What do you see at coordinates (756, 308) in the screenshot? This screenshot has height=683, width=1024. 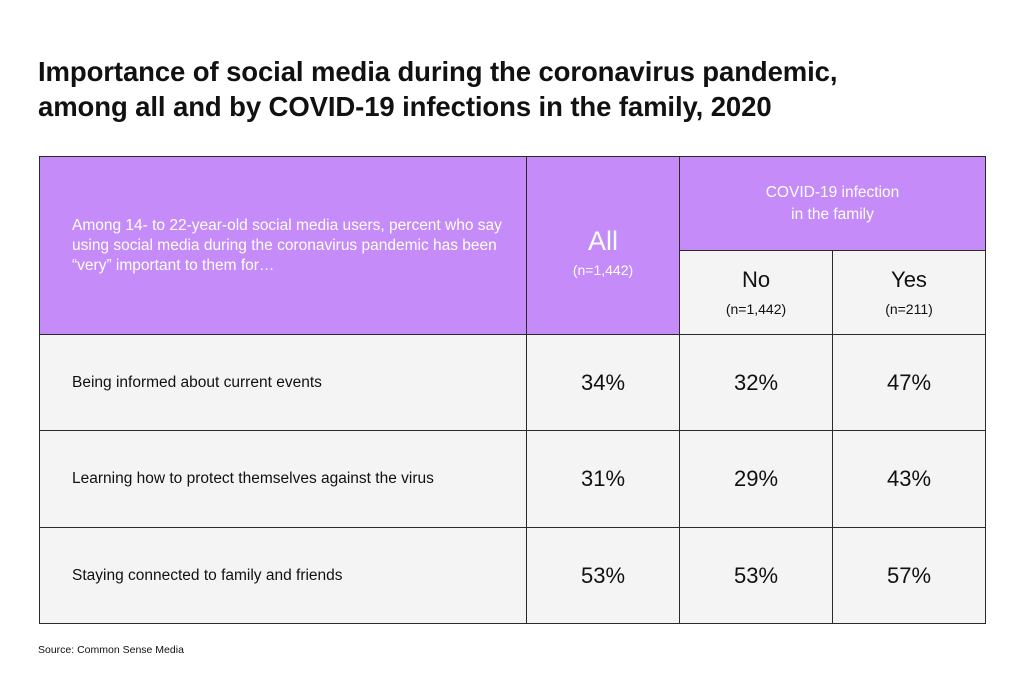 I see `header-no-n: (n=1,442)` at bounding box center [756, 308].